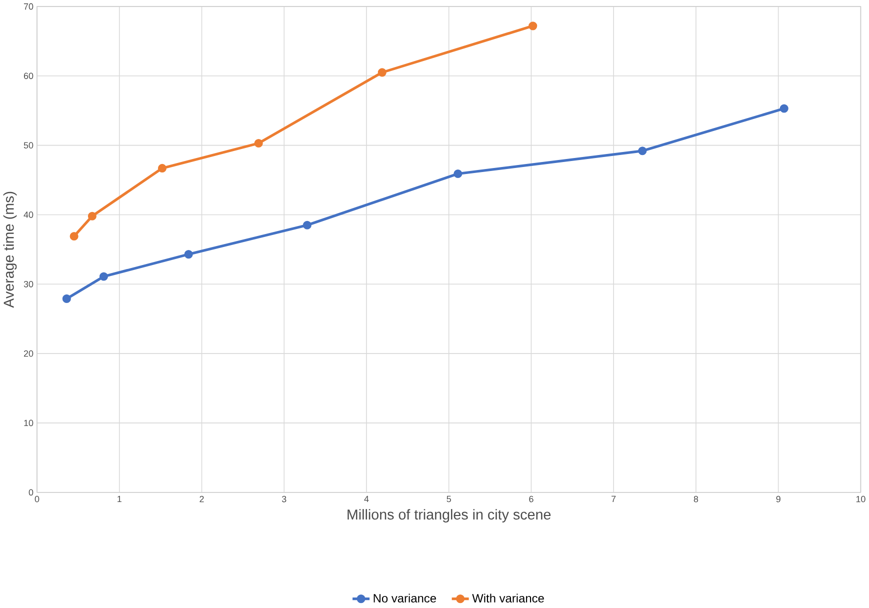 The width and height of the screenshot is (869, 608). What do you see at coordinates (861, 499) in the screenshot?
I see `x-tick-label: 10` at bounding box center [861, 499].